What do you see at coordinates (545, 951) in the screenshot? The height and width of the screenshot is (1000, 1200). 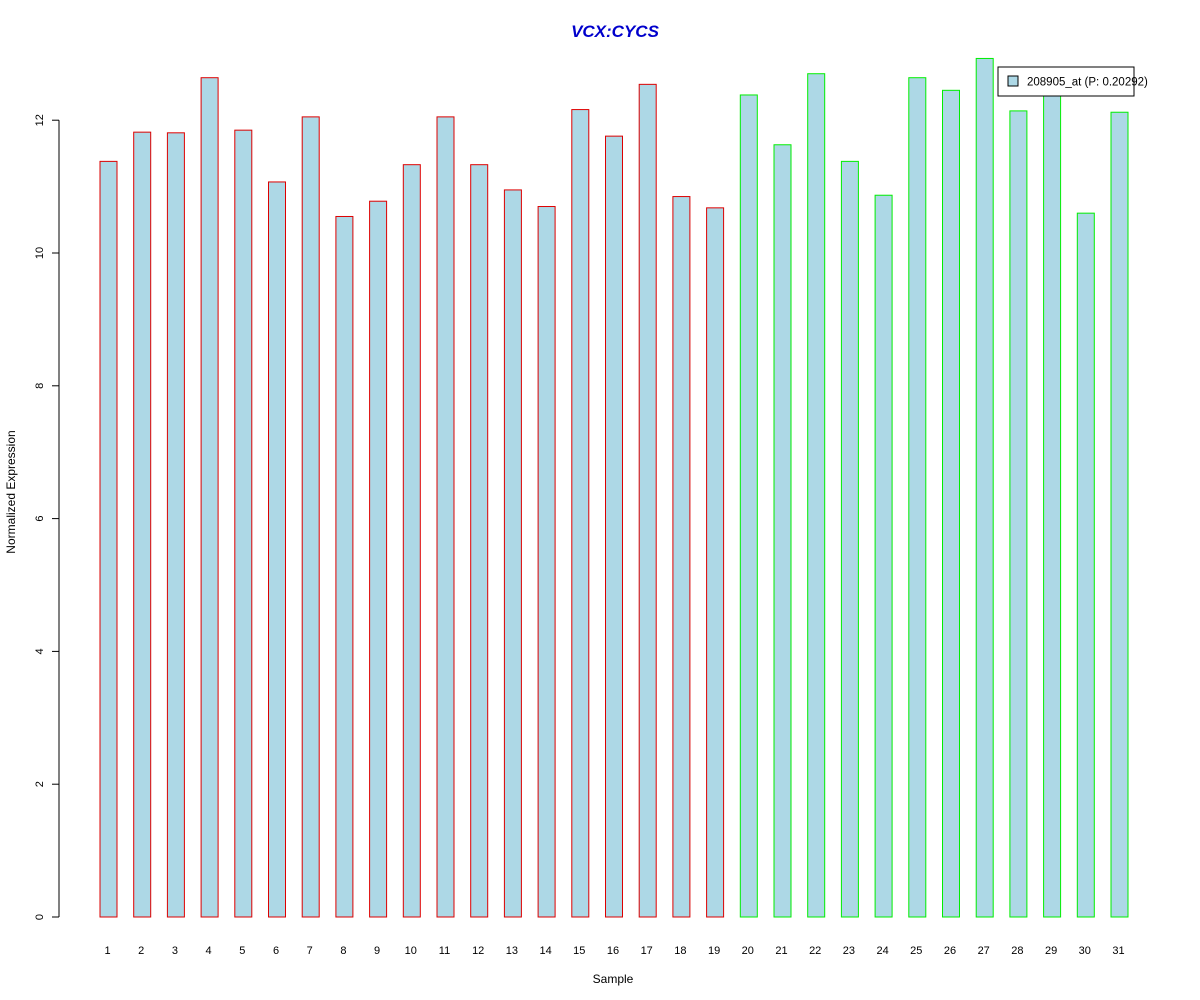 I see `x-tick-label: 14` at bounding box center [545, 951].